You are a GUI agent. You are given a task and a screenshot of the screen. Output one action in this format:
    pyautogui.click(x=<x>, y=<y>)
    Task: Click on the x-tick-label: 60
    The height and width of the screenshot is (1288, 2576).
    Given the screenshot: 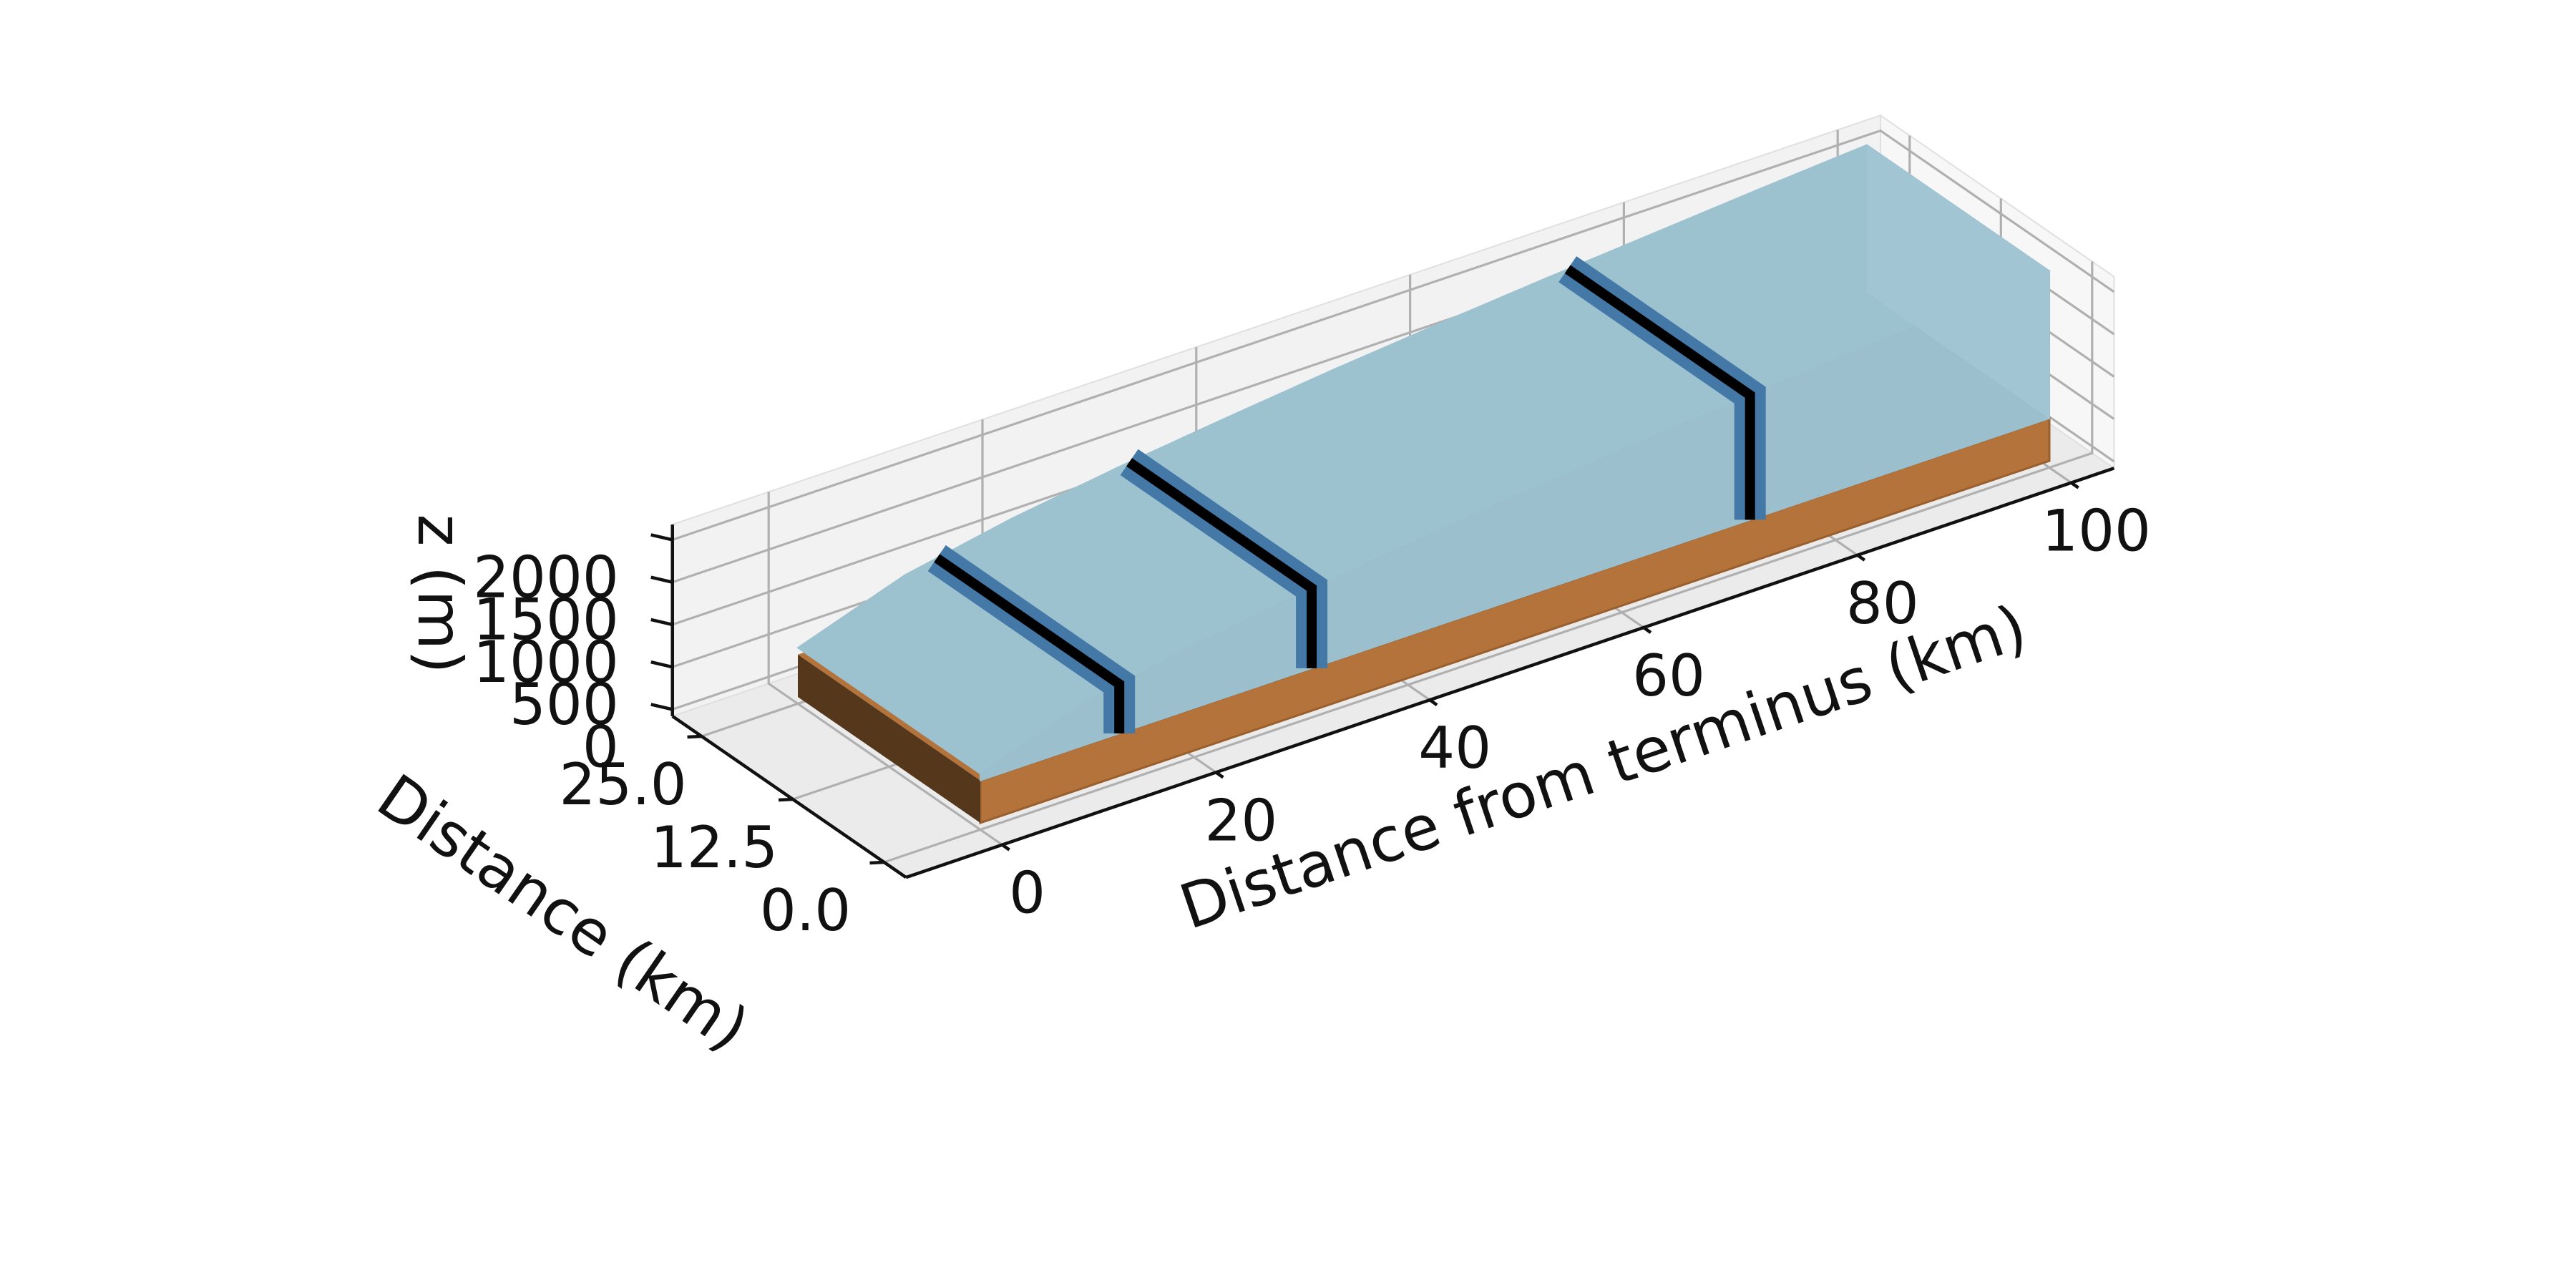 What is the action you would take?
    pyautogui.click(x=1669, y=676)
    